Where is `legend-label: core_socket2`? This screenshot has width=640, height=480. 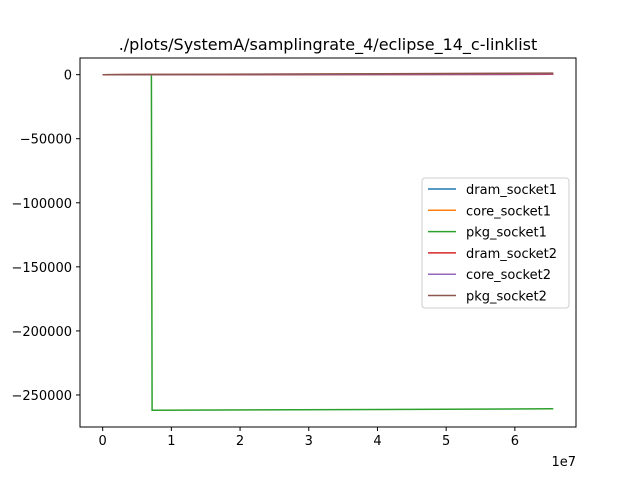 legend-label: core_socket2 is located at coordinates (508, 275).